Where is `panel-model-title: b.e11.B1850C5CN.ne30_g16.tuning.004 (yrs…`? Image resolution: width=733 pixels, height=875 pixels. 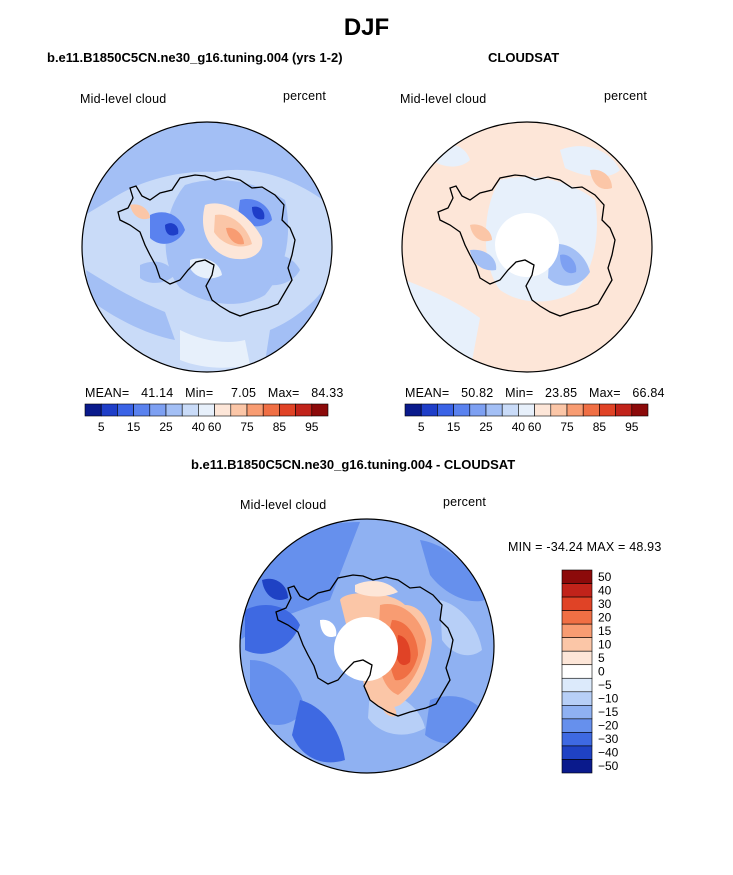
panel-model-title: b.e11.B1850C5CN.ne30_g16.tuning.004 (yrs… is located at coordinates (195, 57).